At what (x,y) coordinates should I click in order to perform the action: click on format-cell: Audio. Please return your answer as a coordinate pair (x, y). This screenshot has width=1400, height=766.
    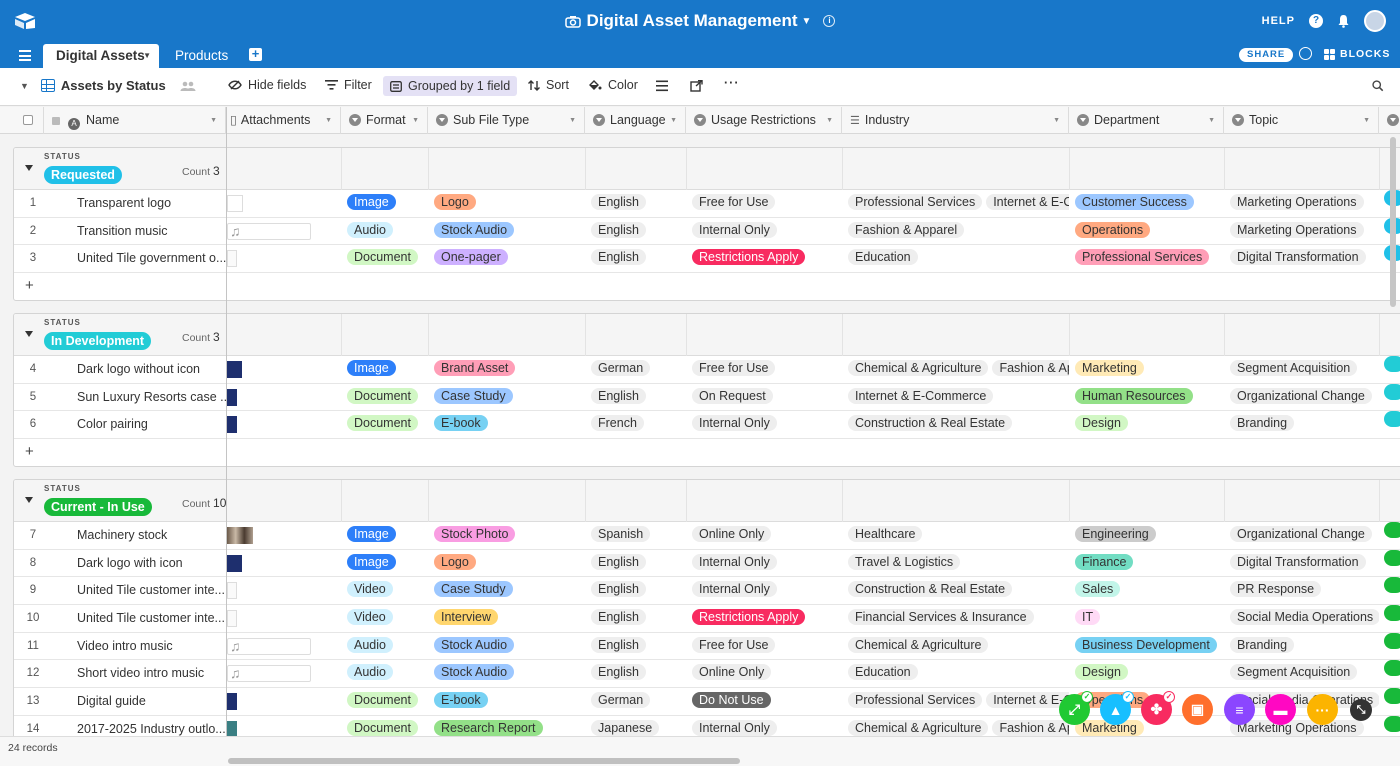
    Looking at the image, I should click on (384, 231).